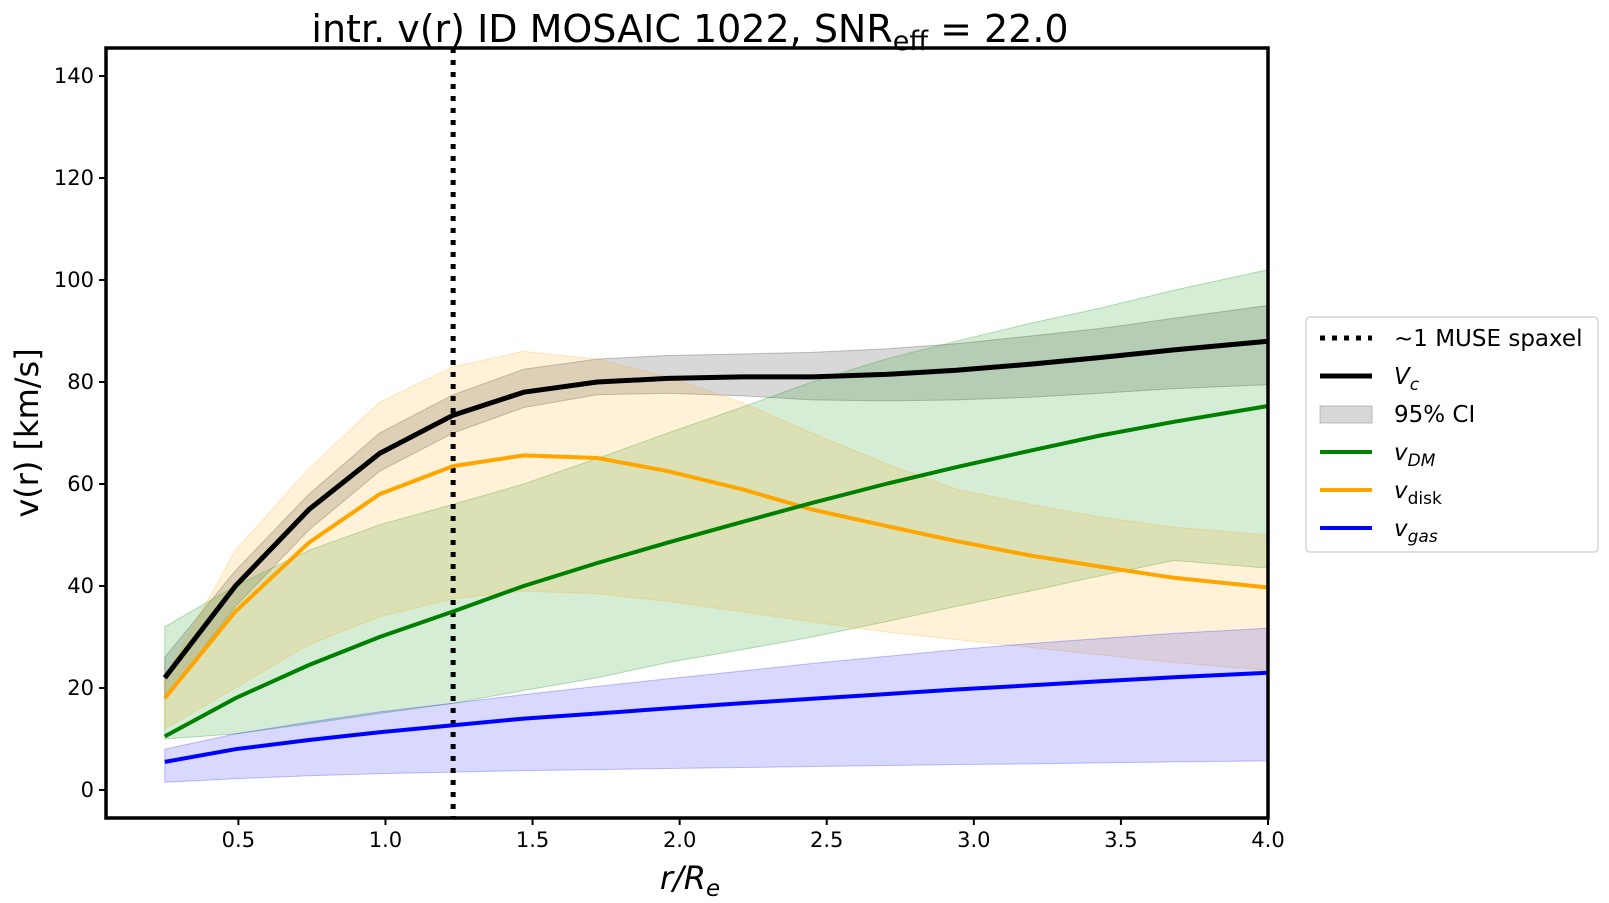 The width and height of the screenshot is (1609, 903). I want to click on chart-title-main: intr. v(r) ID MOSAIC 1022, SNR, so click(601, 29).